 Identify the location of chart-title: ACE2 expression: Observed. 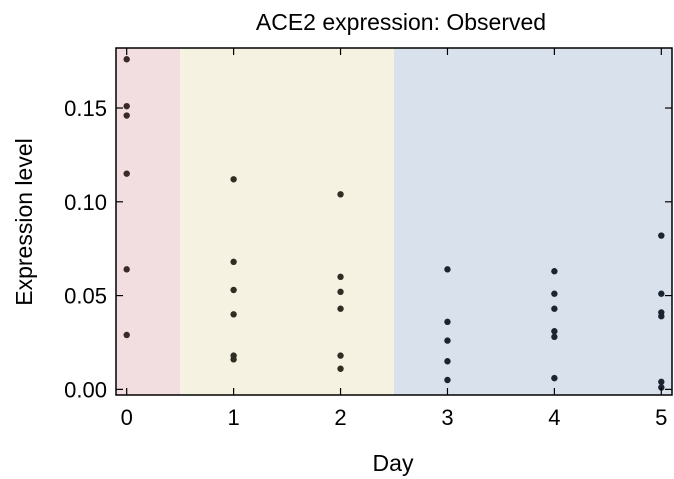
(401, 22).